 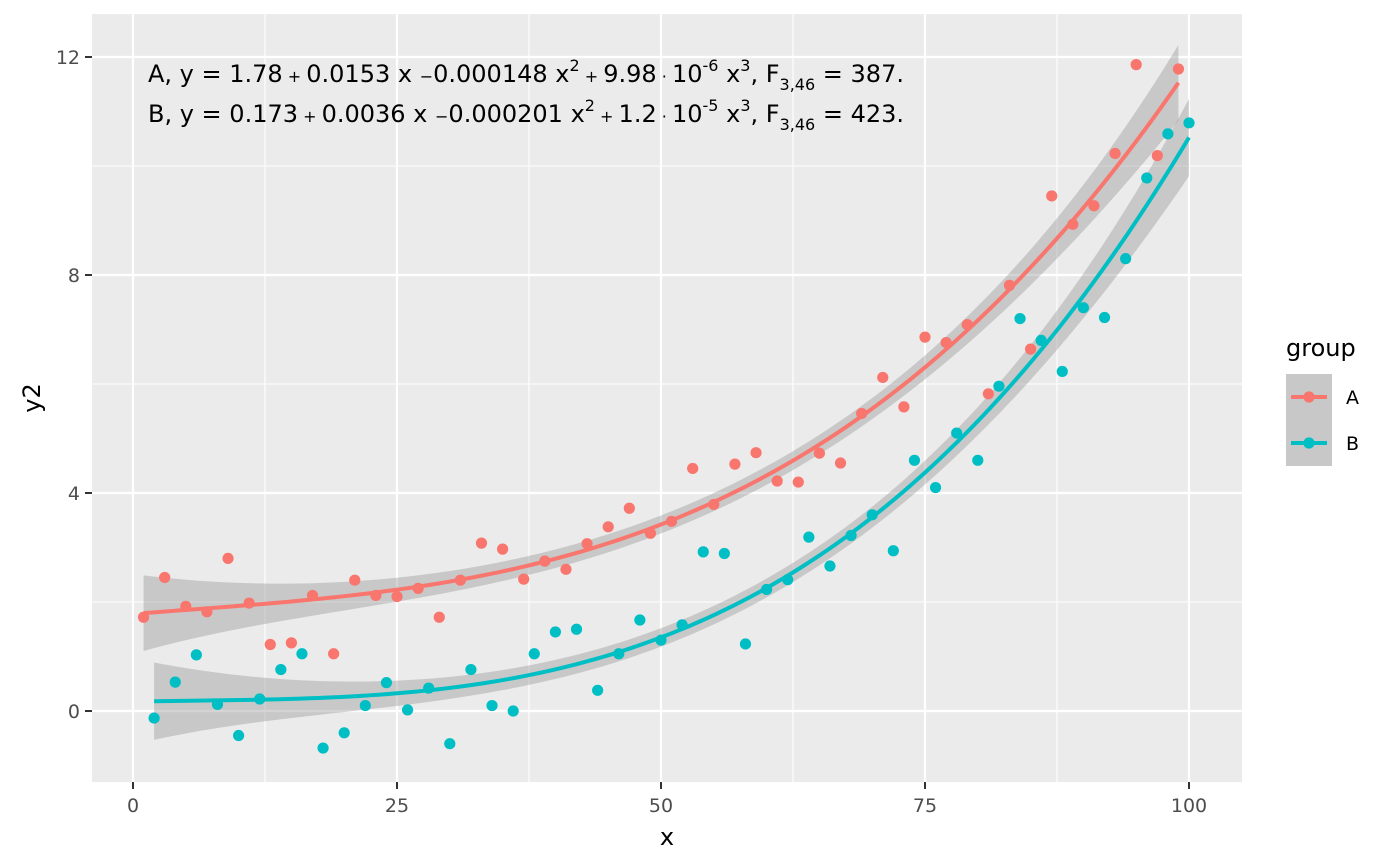 What do you see at coordinates (74, 712) in the screenshot?
I see `y-tick-label: 0` at bounding box center [74, 712].